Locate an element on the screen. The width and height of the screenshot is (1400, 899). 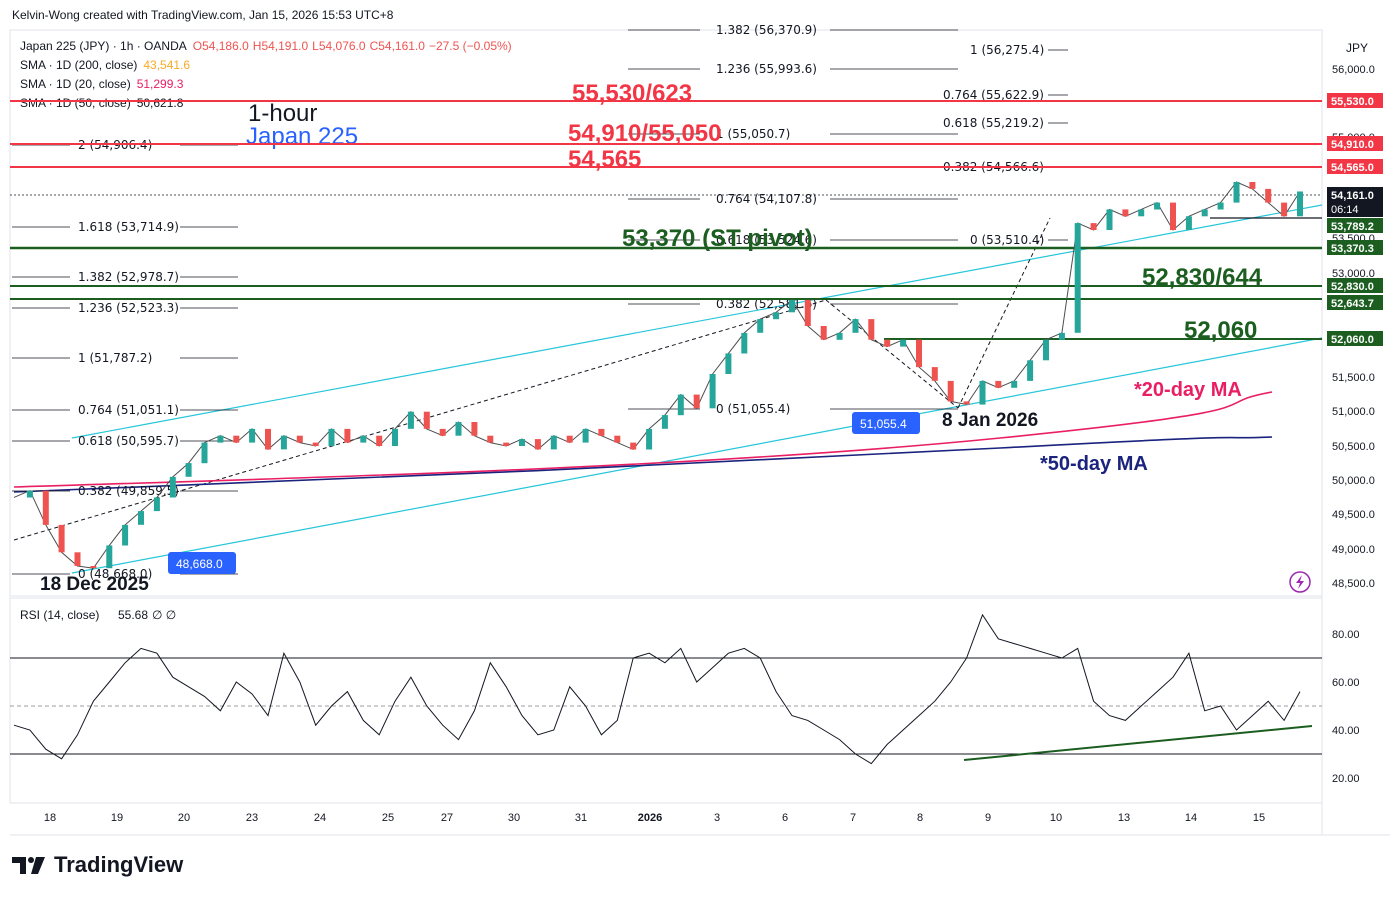
price-tag-text: 55,530.0 is located at coordinates (1352, 102).